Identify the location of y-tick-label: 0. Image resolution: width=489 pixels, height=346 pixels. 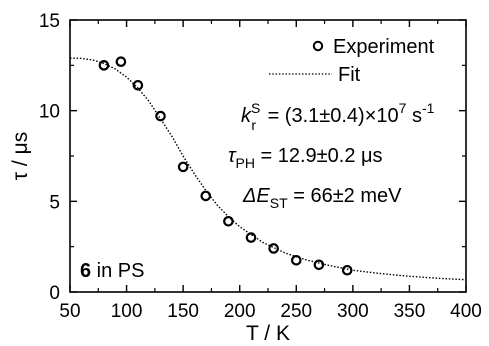
(54, 293).